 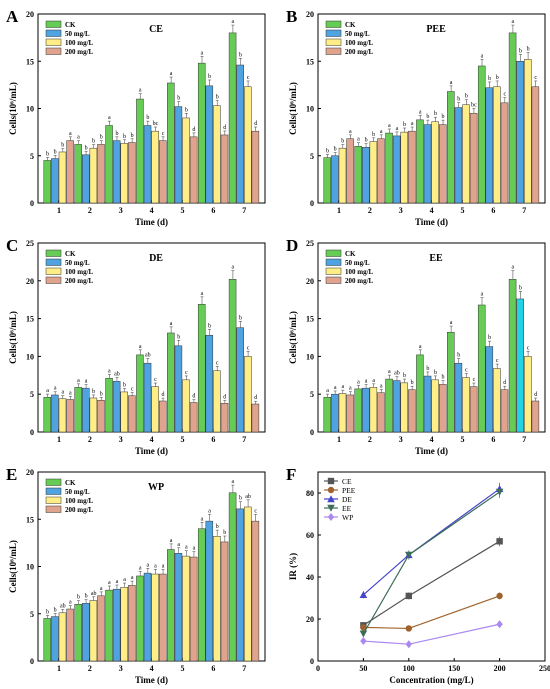 What do you see at coordinates (224, 397) in the screenshot?
I see `significance-label: d` at bounding box center [224, 397].